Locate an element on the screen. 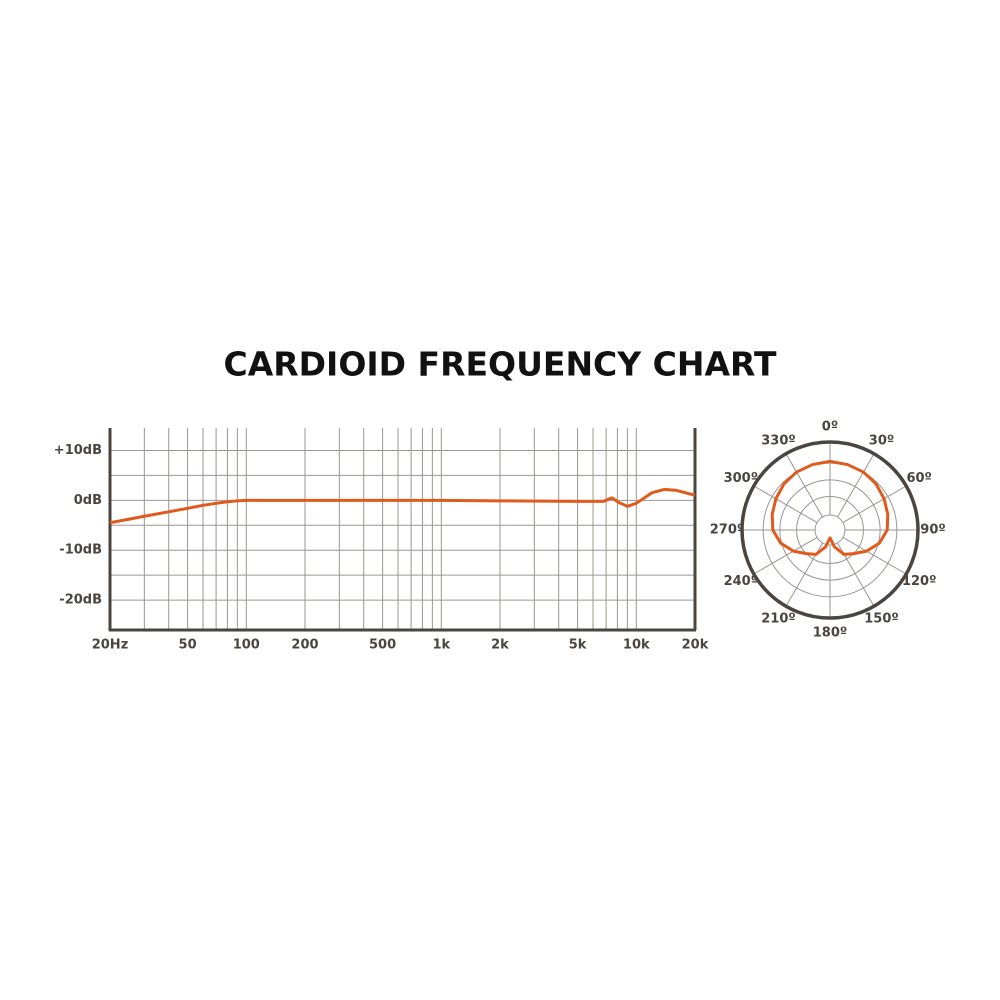  x-tick-label: 10k is located at coordinates (636, 645).